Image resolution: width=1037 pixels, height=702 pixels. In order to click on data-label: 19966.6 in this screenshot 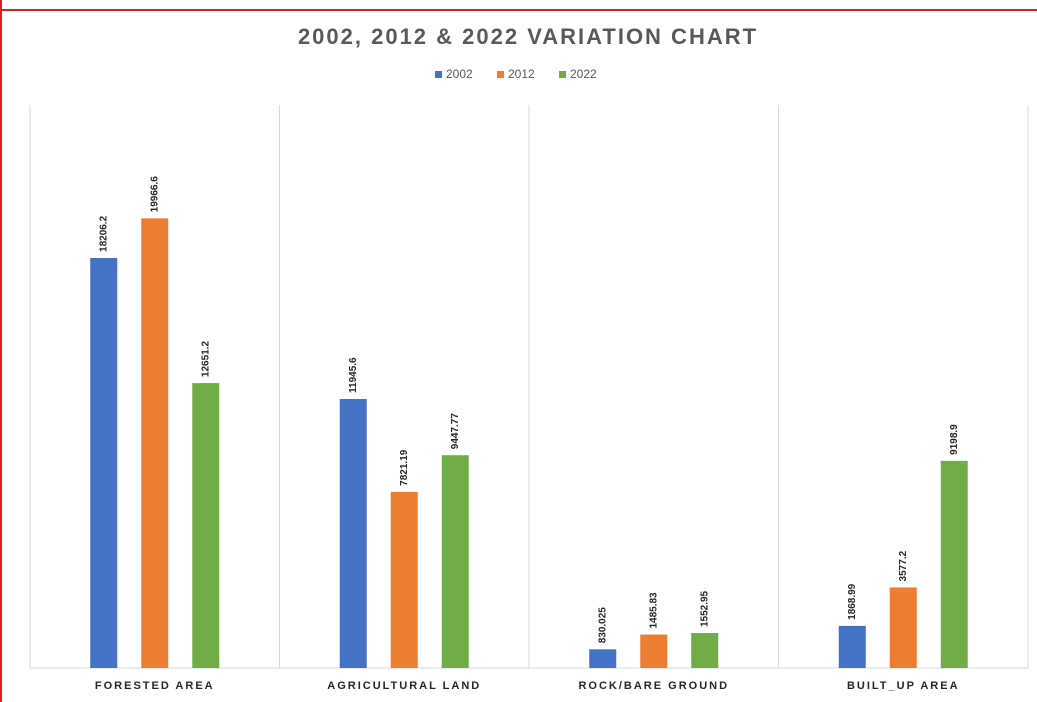, I will do `click(154, 194)`.